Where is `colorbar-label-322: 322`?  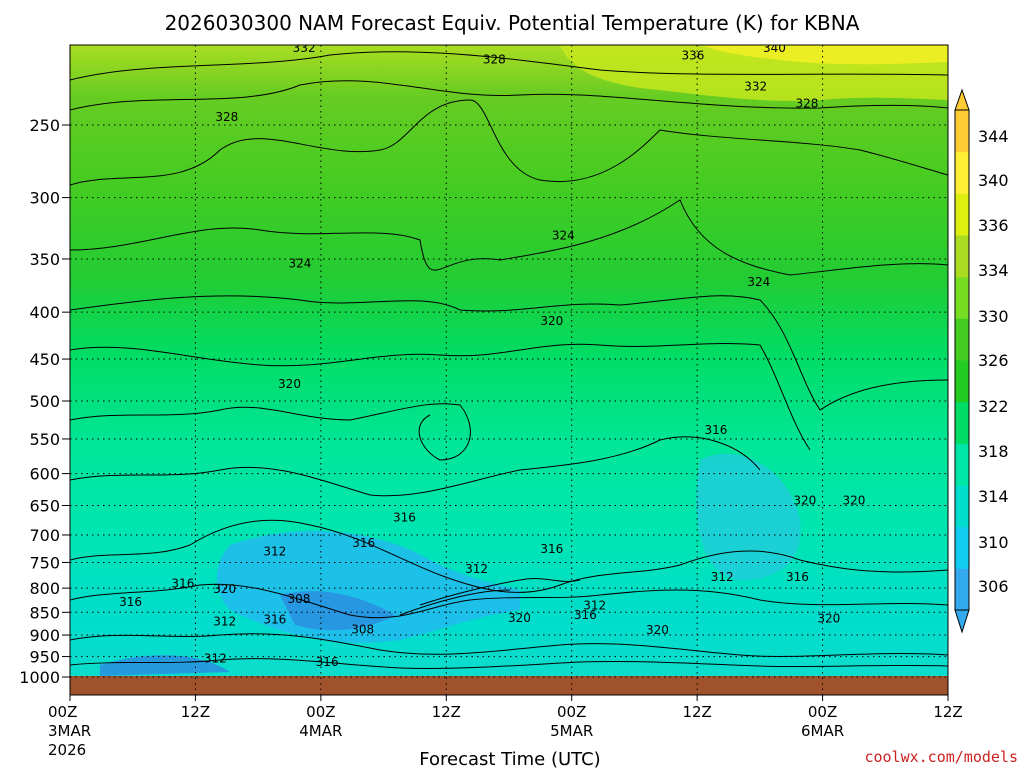
colorbar-label-322: 322 is located at coordinates (993, 406).